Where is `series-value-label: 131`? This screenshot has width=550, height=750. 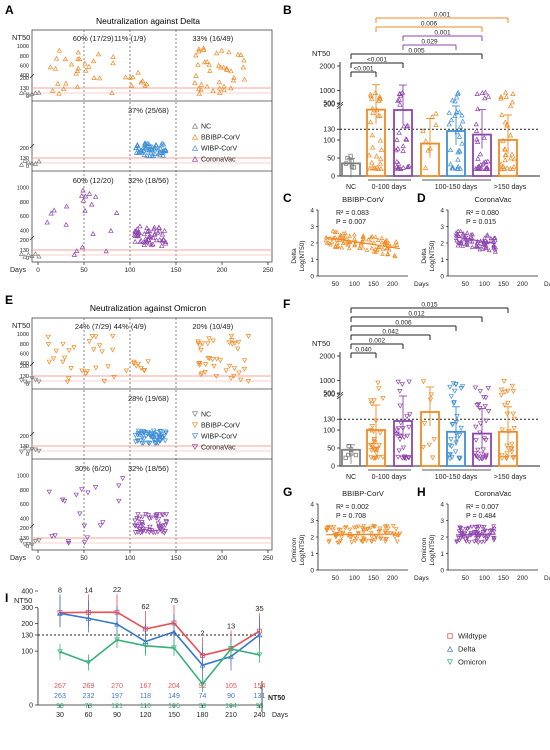
series-value-label: 131 is located at coordinates (260, 696).